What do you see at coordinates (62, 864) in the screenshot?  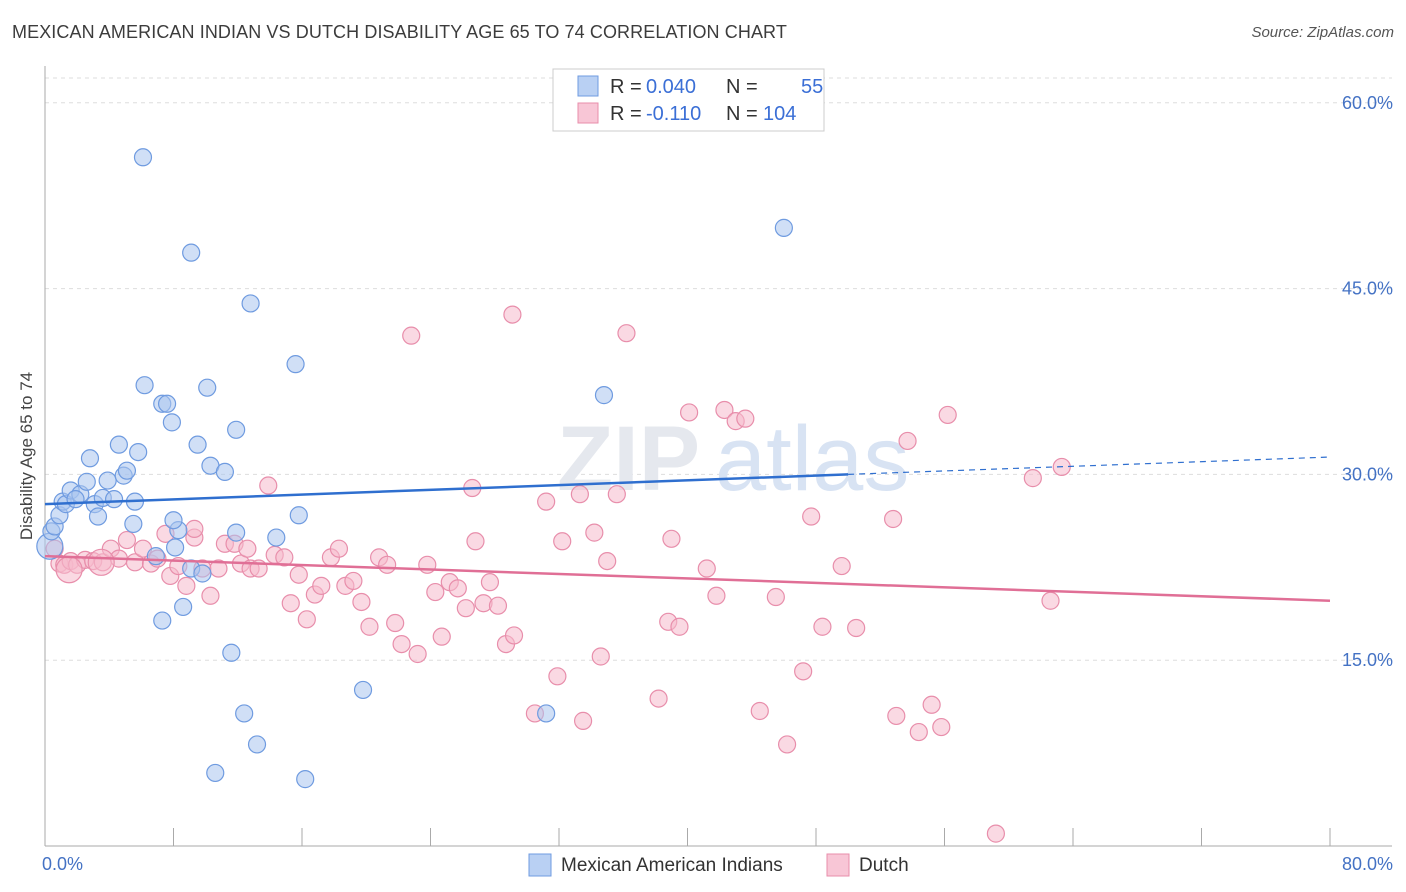 I see `x-tick-label-min: 0.0%` at bounding box center [62, 864].